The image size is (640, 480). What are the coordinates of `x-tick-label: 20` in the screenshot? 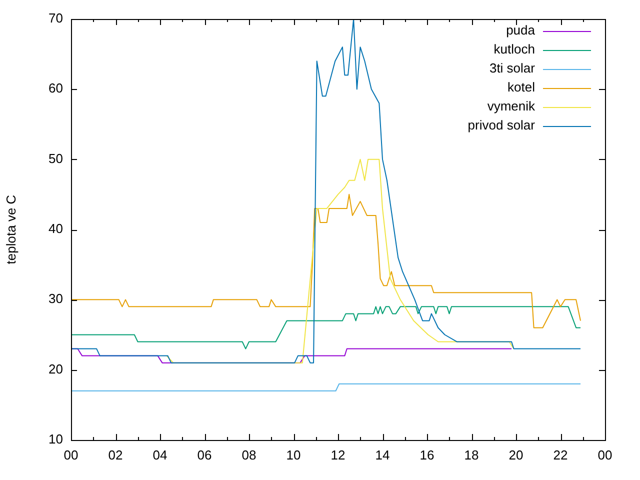 It's located at (516, 454).